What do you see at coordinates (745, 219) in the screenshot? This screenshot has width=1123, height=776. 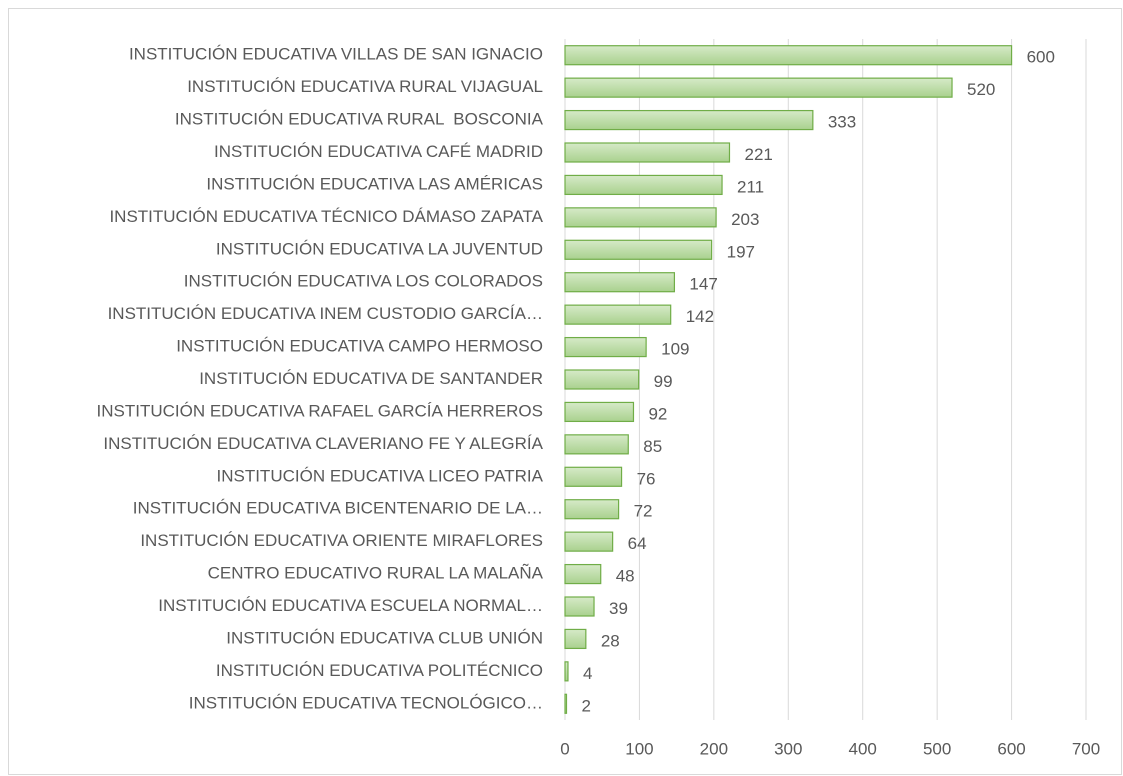 I see `value-label: 203` at bounding box center [745, 219].